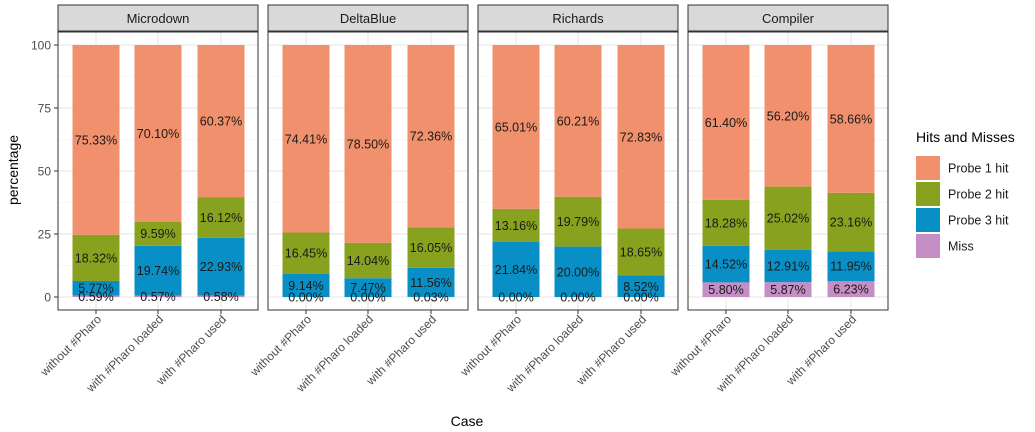 The image size is (1035, 432). I want to click on data-label: 74.41%, so click(306, 139).